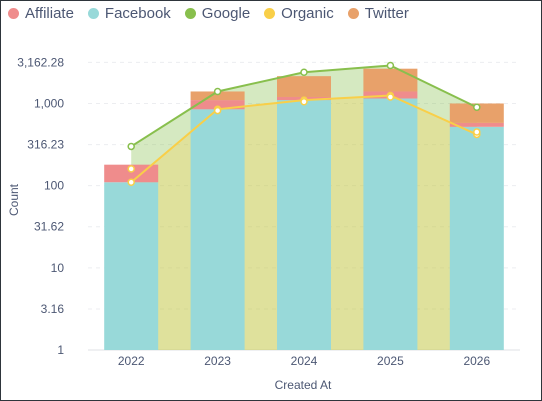 This screenshot has height=401, width=542. Describe the element at coordinates (13, 13) in the screenshot. I see `legend-swatch-affiliate` at that location.